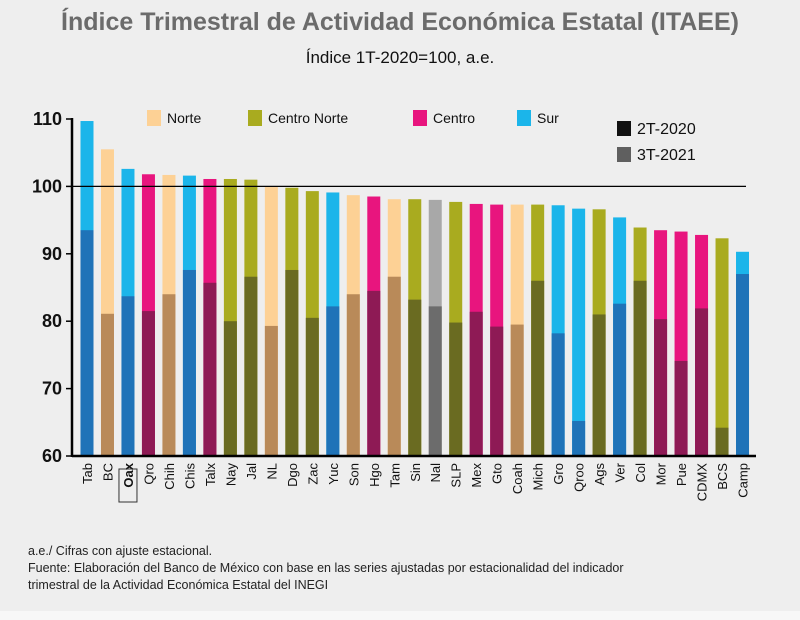 Image resolution: width=800 pixels, height=620 pixels. What do you see at coordinates (251, 471) in the screenshot?
I see `x-tick-label-jal: Jal` at bounding box center [251, 471].